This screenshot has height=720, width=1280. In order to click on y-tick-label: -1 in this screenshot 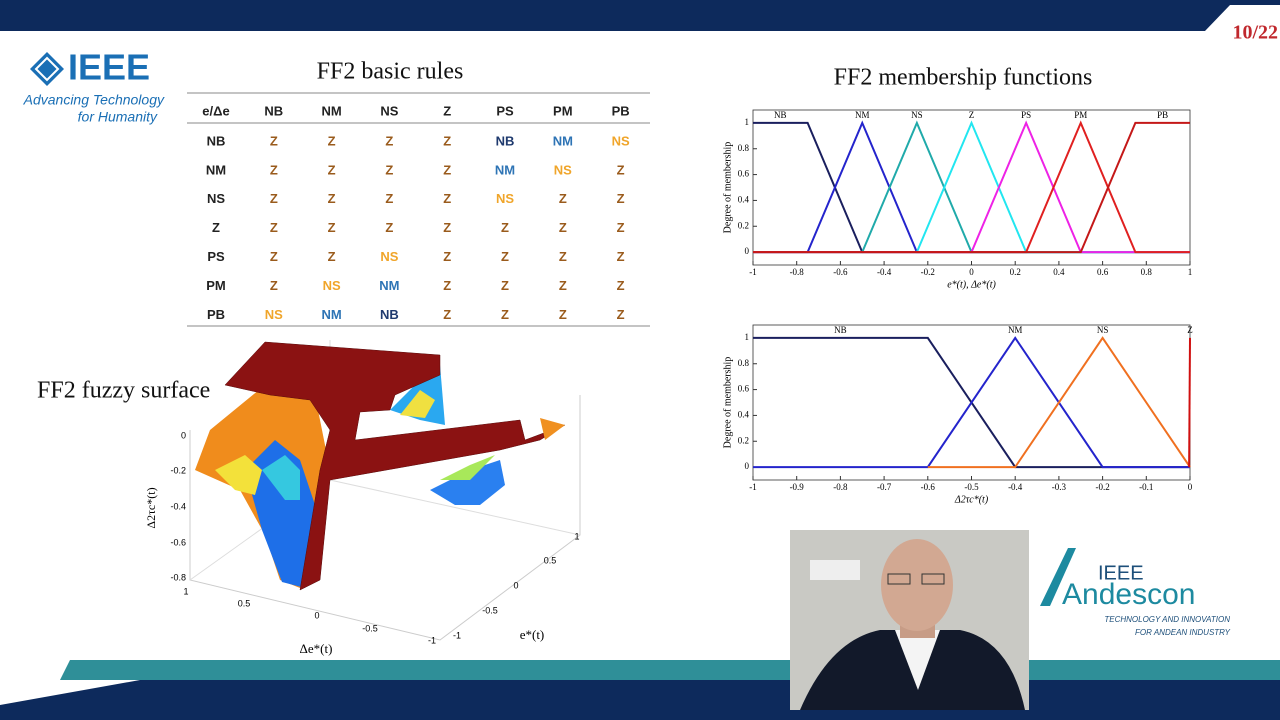, I will do `click(457, 635)`.